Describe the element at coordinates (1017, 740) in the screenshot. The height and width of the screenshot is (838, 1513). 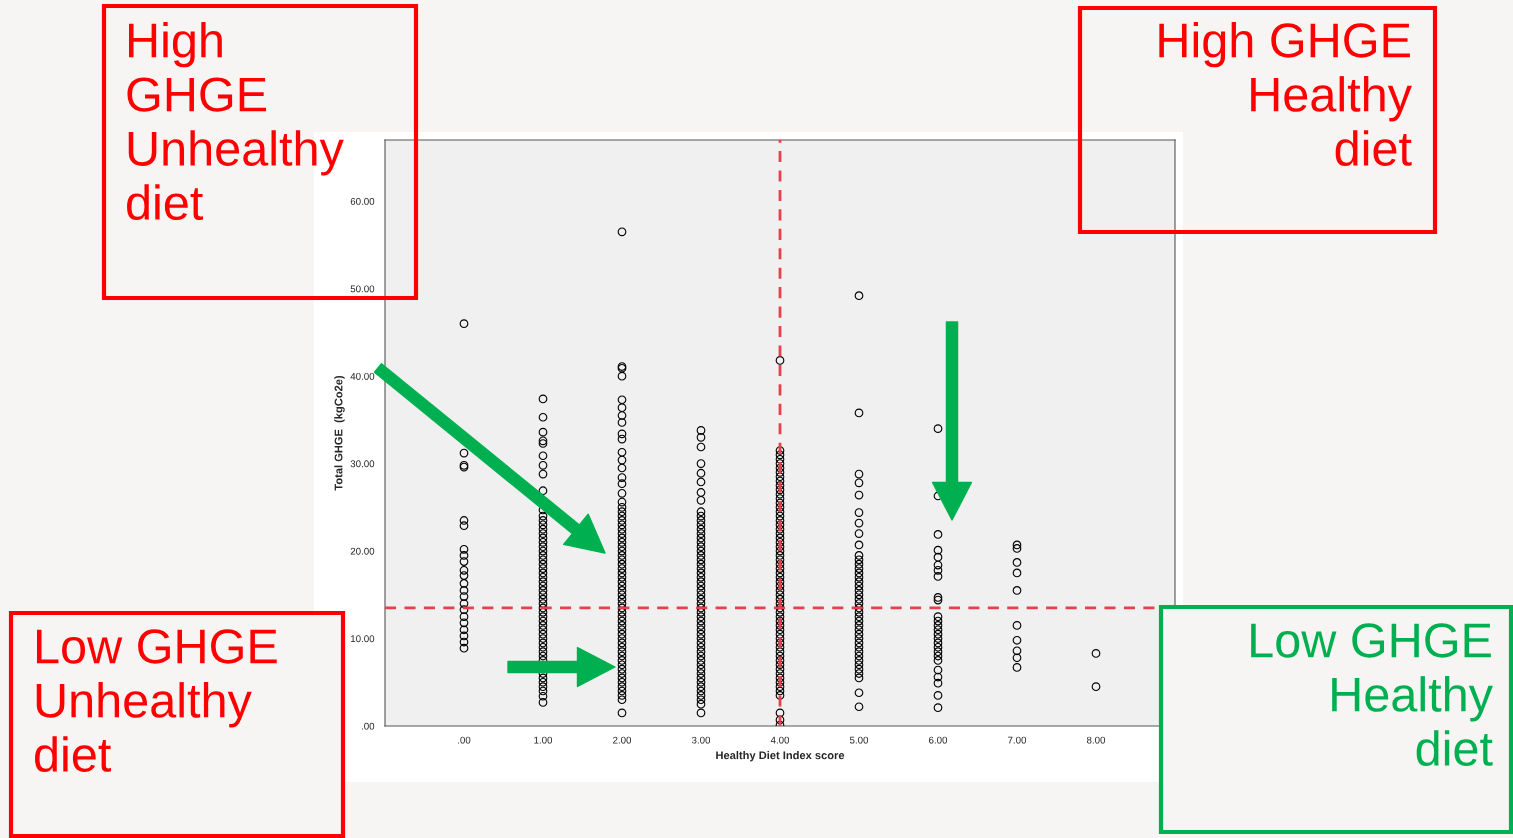
I see `x-tick-label: 7.00` at that location.